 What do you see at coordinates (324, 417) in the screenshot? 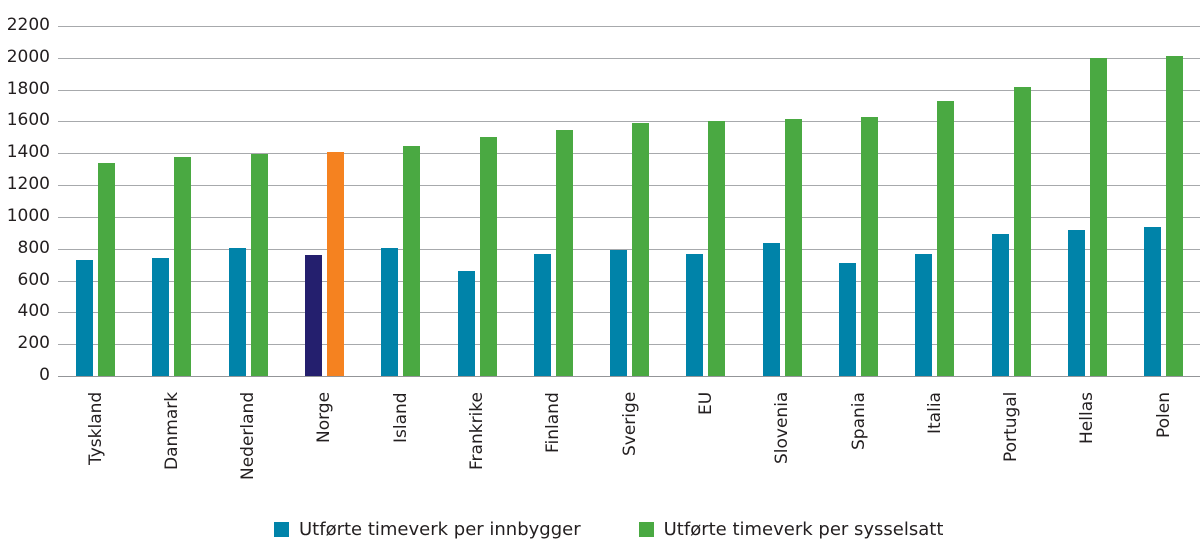
I see `x-tick-label: Norge` at bounding box center [324, 417].